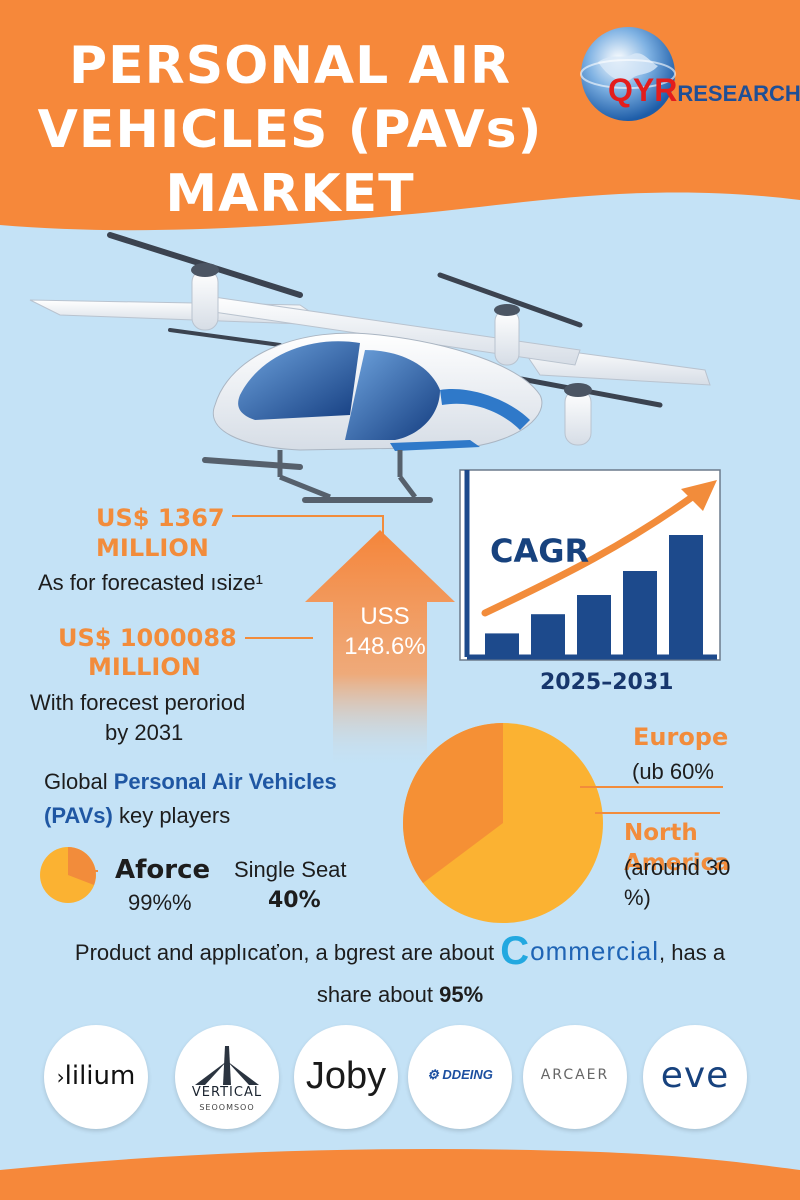 The height and width of the screenshot is (1200, 800). Describe the element at coordinates (677, 848) in the screenshot. I see `na-name: North America` at that location.